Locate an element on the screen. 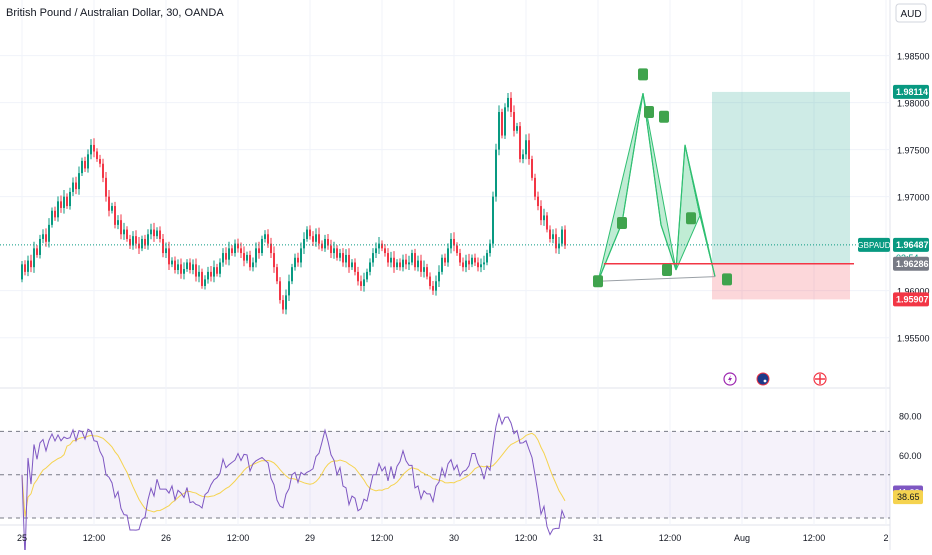  currency-button: AUD is located at coordinates (911, 13).